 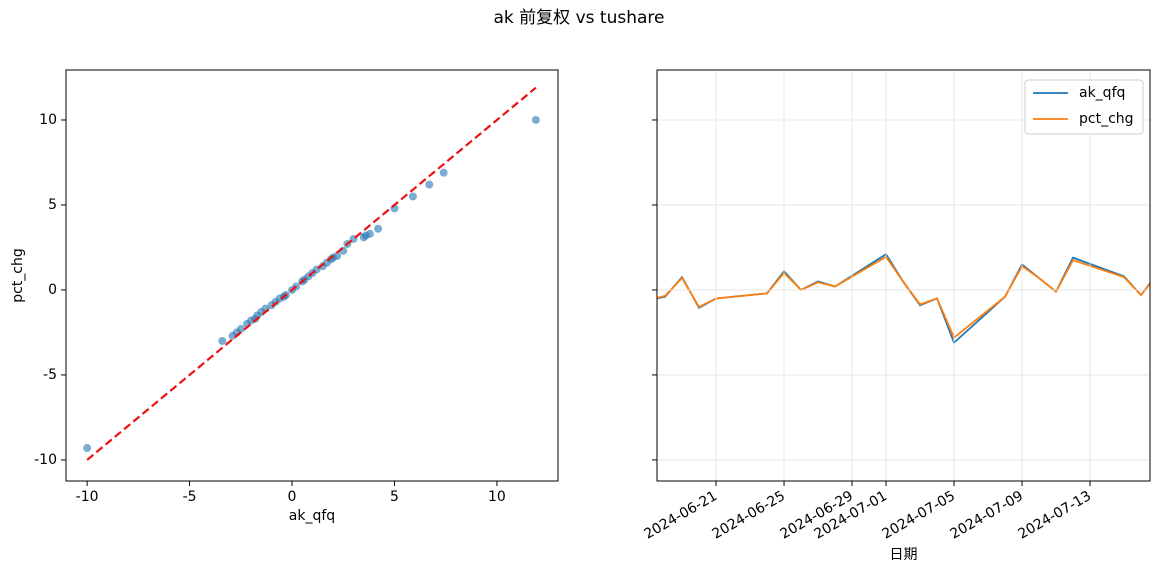 I want to click on x-tick-label: 2024-06-21, so click(x=681, y=515).